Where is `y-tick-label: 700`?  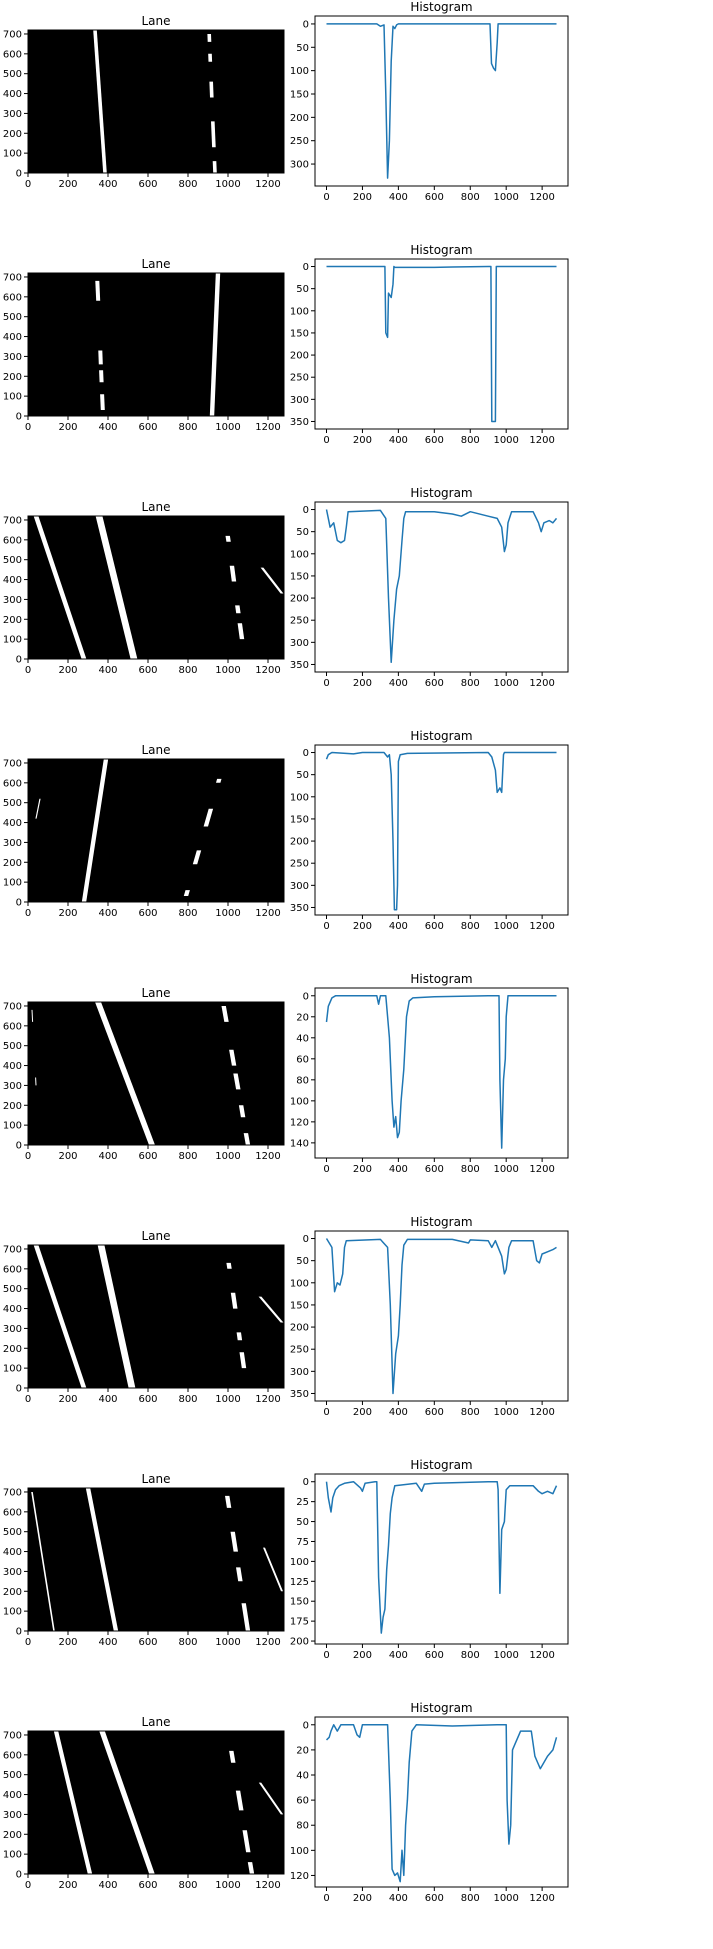
y-tick-label: 700 is located at coordinates (12, 763).